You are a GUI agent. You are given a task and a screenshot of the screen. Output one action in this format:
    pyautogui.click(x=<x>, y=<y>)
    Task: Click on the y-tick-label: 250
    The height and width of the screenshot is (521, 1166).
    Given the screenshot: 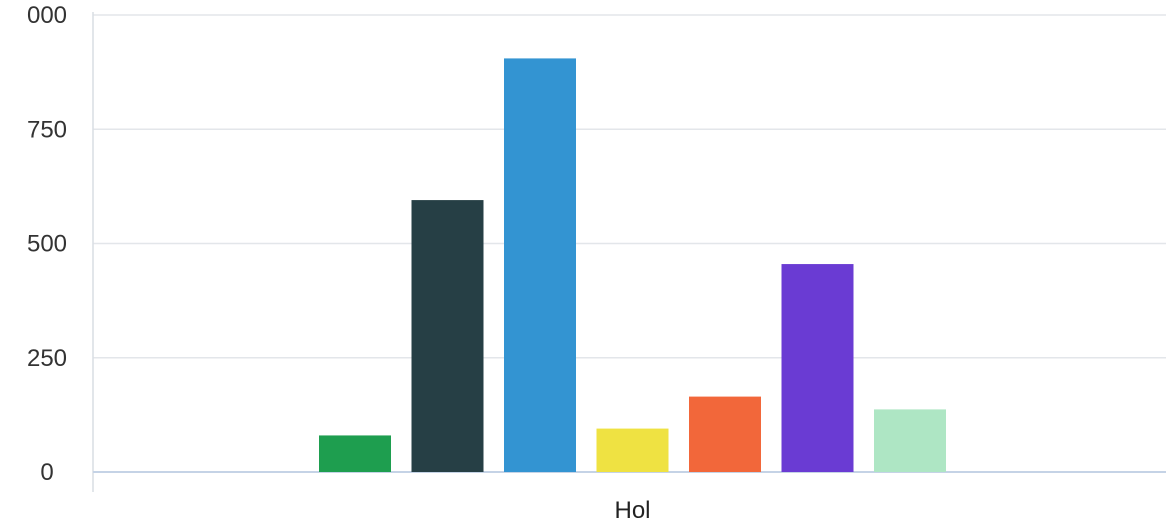 What is the action you would take?
    pyautogui.click(x=47, y=358)
    